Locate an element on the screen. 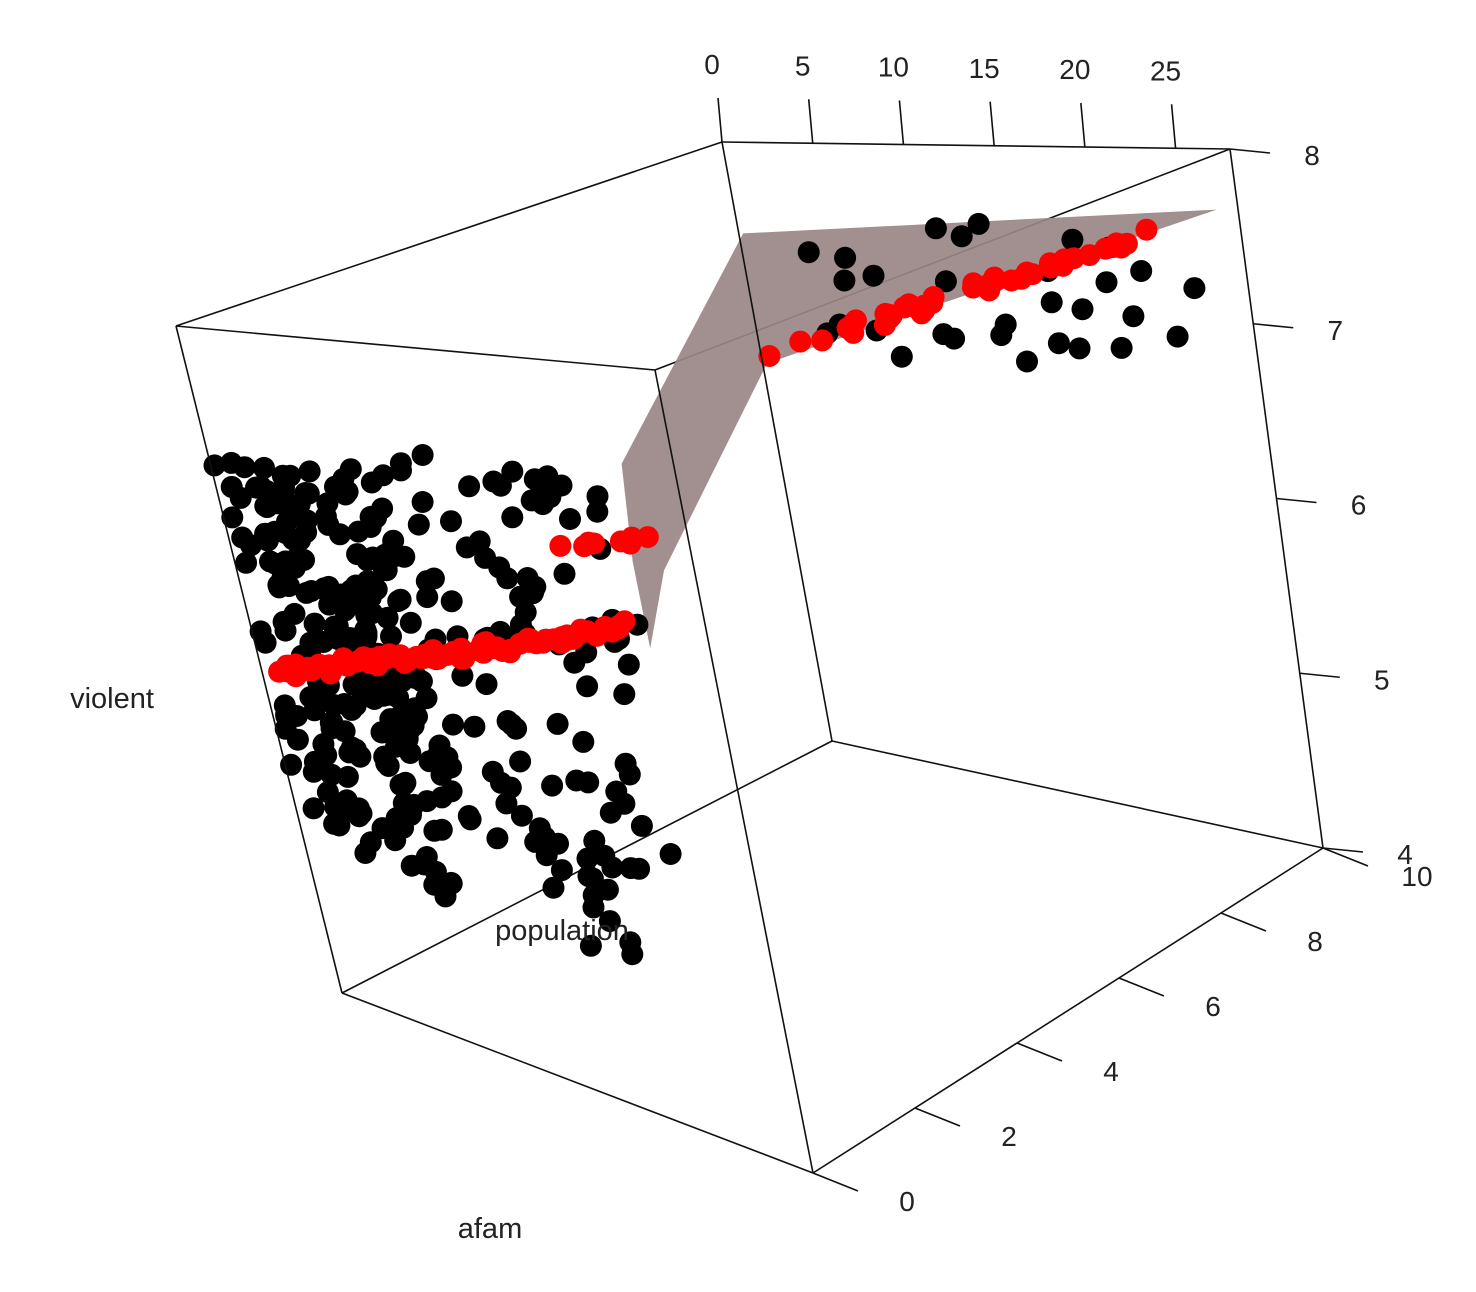 This screenshot has width=1476, height=1292. x-tick-label-1: 2 is located at coordinates (1009, 1136).